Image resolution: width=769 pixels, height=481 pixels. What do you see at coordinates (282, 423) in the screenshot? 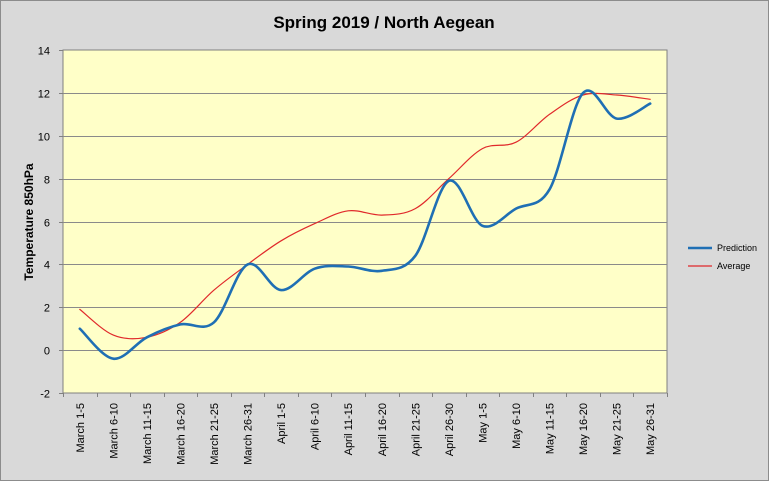
I see `x-tick-label: April 1-5` at bounding box center [282, 423].